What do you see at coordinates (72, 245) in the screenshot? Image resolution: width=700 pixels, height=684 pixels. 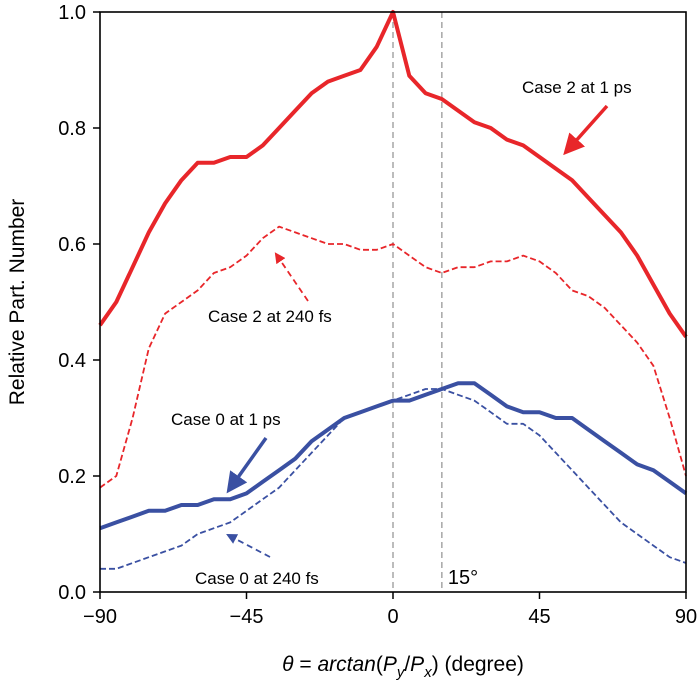 I see `y-tick-label: 0.6` at bounding box center [72, 245].